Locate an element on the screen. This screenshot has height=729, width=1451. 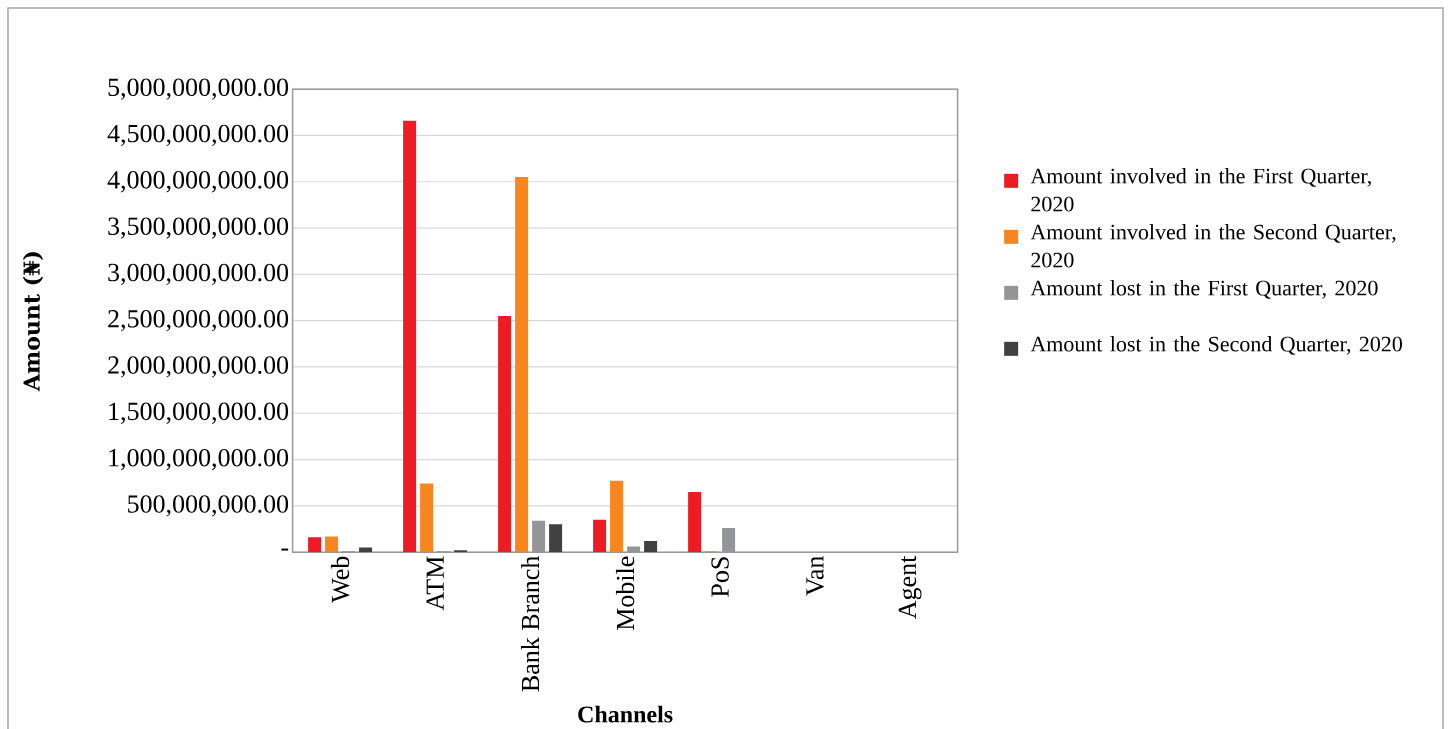
y-tick-label: 1,500,000,000.00 is located at coordinates (199, 413).